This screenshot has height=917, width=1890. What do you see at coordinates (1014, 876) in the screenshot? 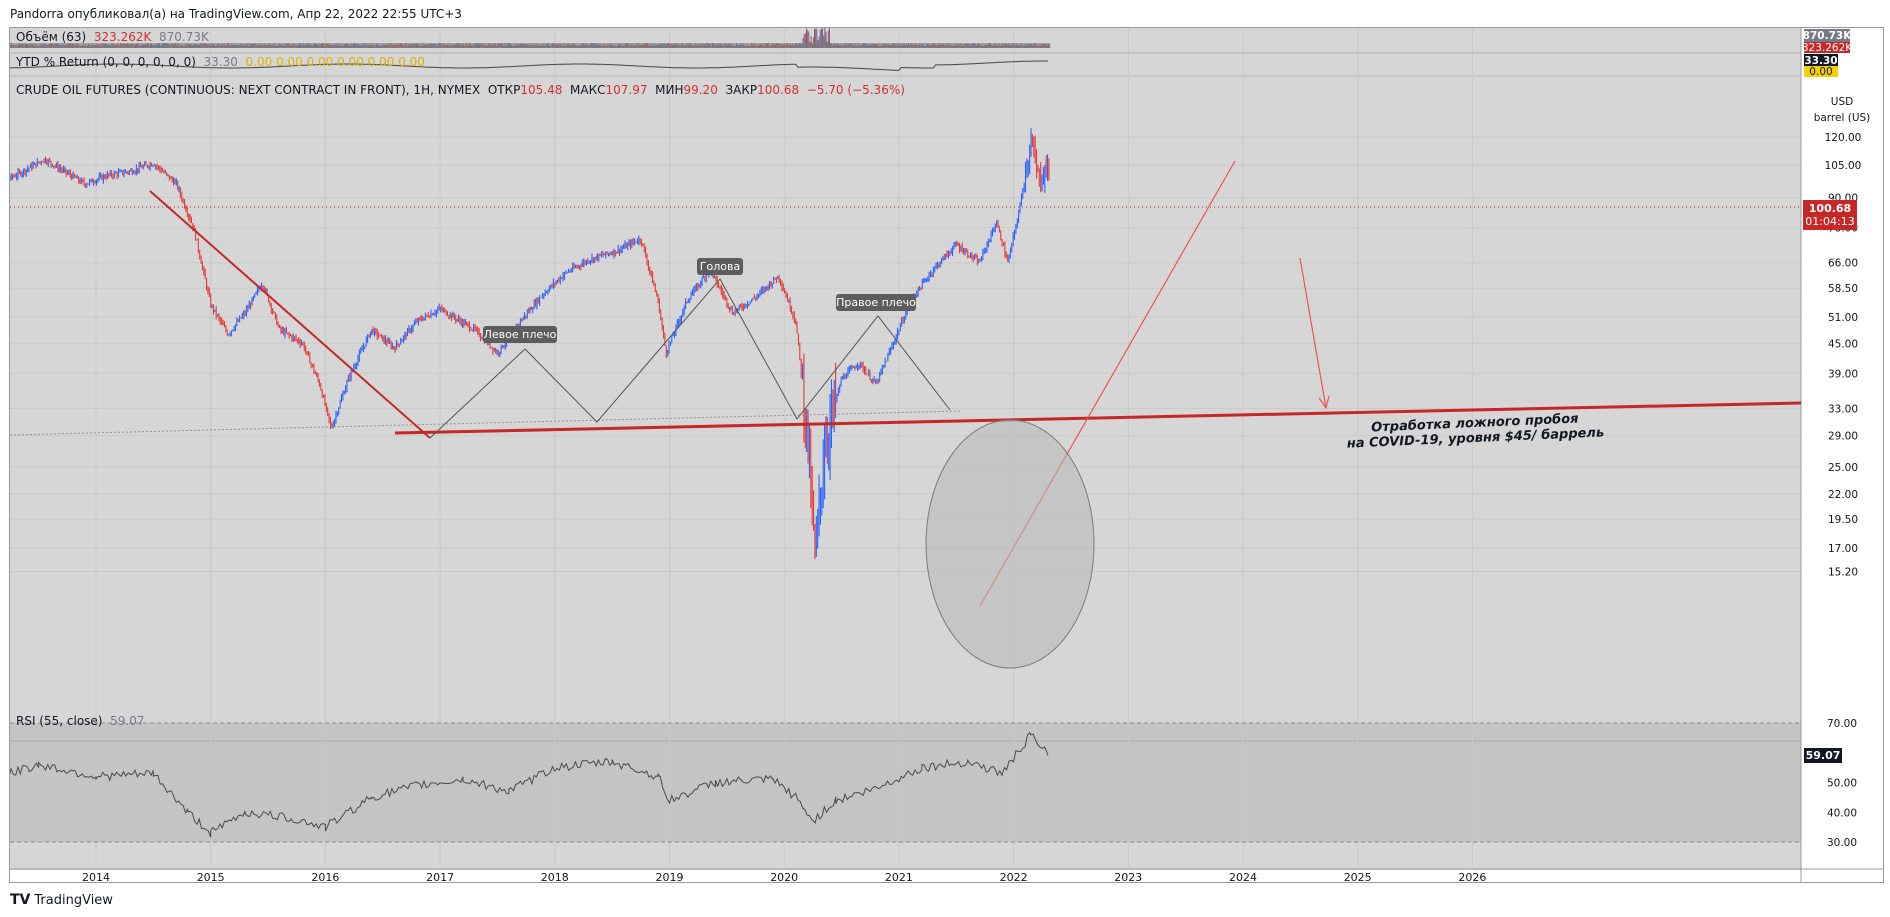
I see `time-tick-label: 2022` at bounding box center [1014, 876].